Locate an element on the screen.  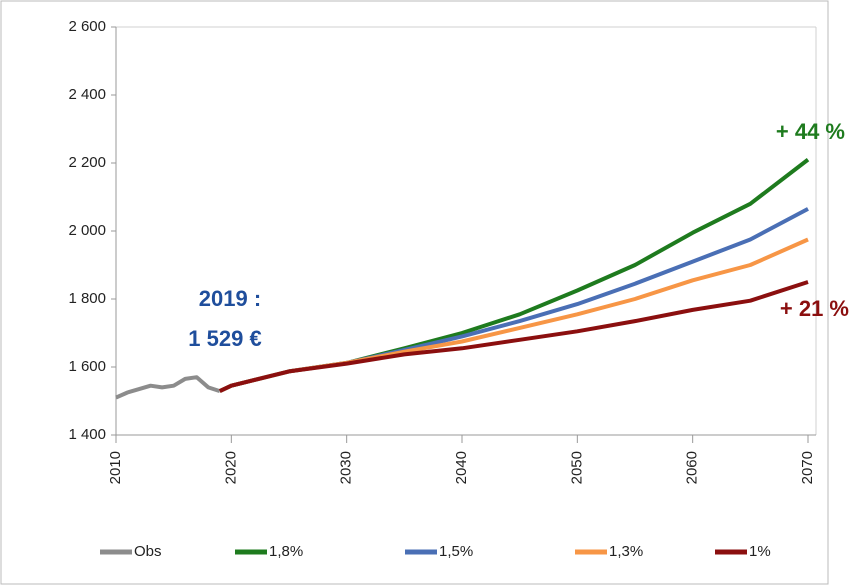
annotation: 2019 : is located at coordinates (230, 298).